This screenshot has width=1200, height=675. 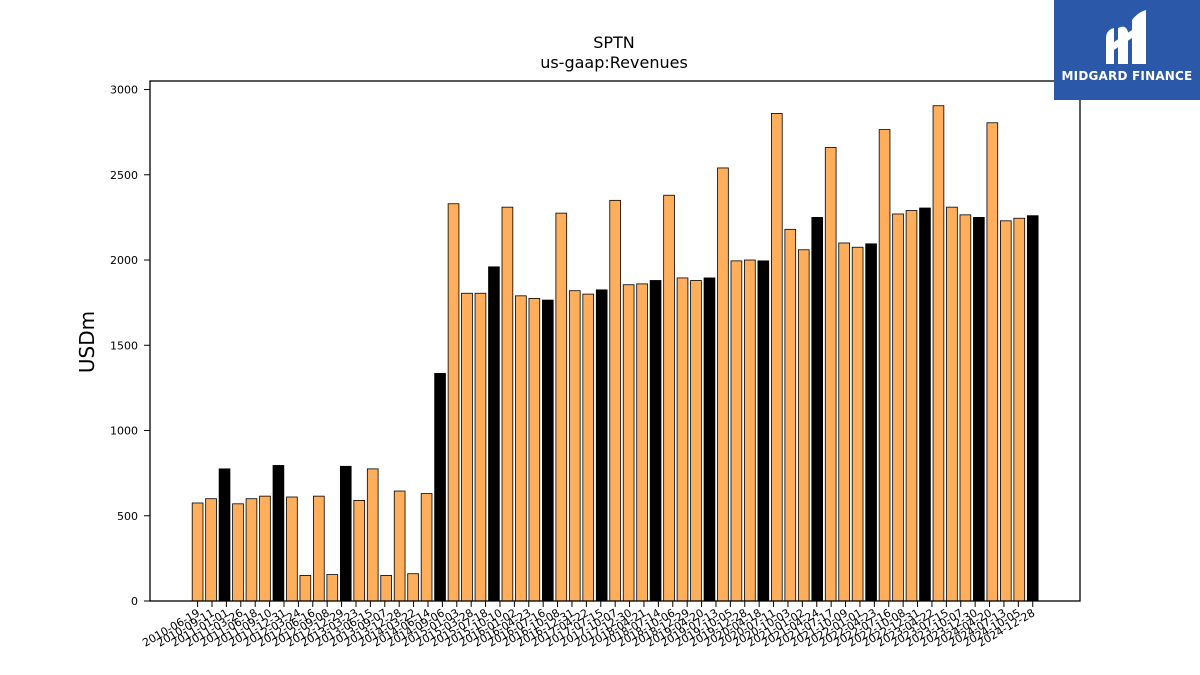 I want to click on y-tick-label: 1500, so click(x=124, y=345).